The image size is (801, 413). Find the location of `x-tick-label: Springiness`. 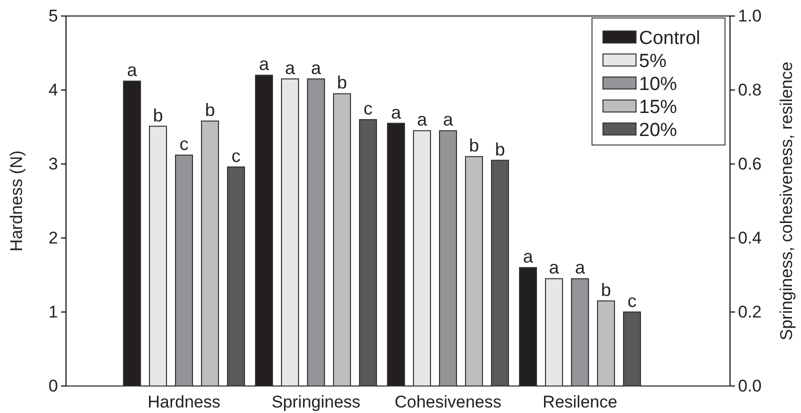

x-tick-label: Springiness is located at coordinates (316, 402).